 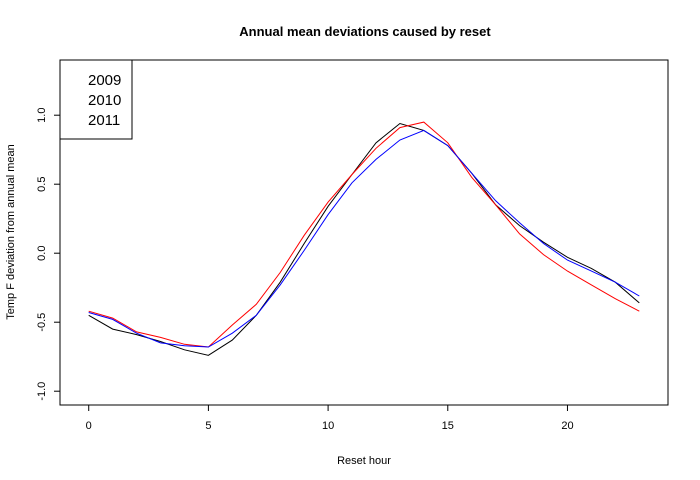 I want to click on y-tick-label: 1.0, so click(x=42, y=115).